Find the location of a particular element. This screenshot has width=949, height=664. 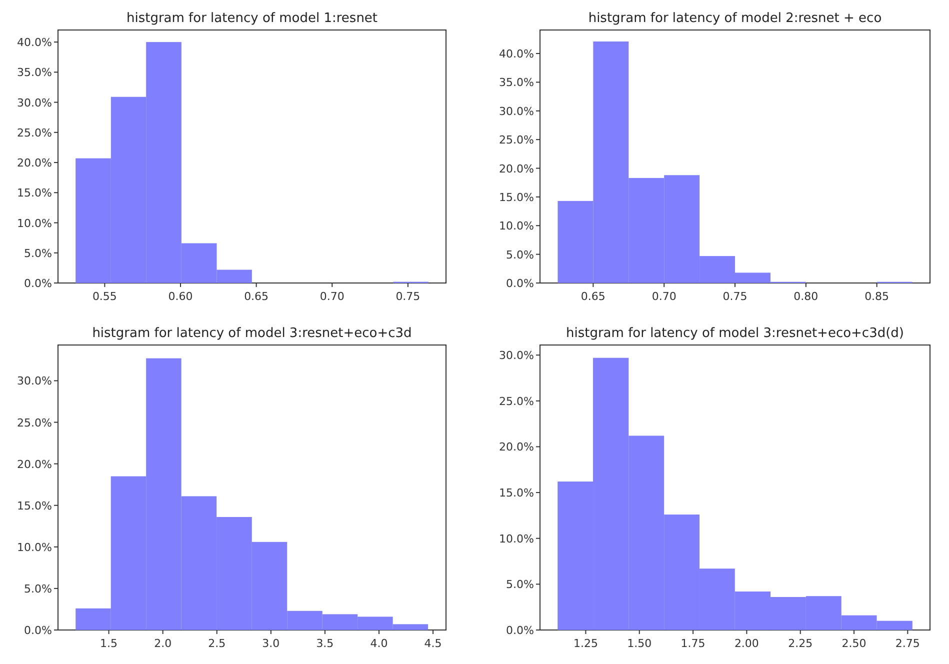

x-tick-label: 3.0 is located at coordinates (271, 643).